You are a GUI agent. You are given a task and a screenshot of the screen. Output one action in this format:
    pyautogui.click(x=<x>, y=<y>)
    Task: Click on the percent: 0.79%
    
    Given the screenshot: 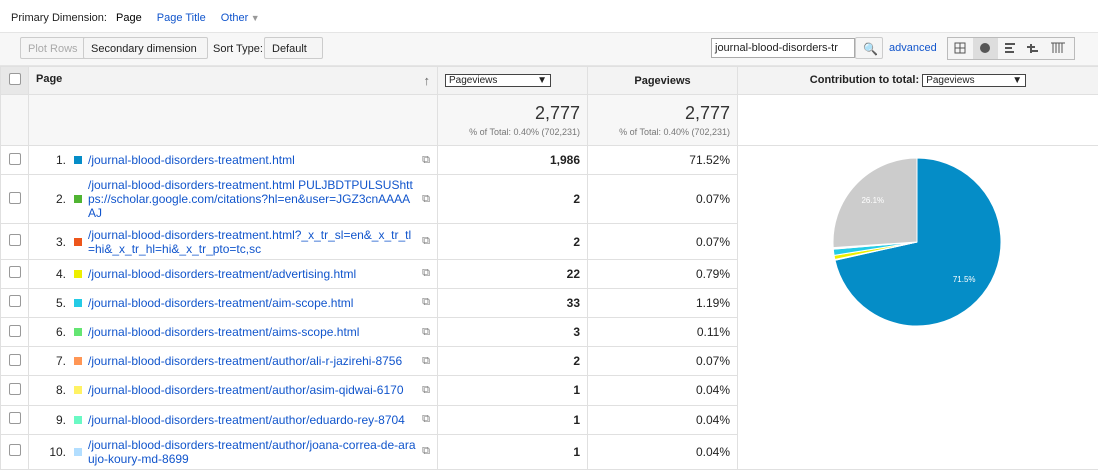 What is the action you would take?
    pyautogui.click(x=662, y=273)
    